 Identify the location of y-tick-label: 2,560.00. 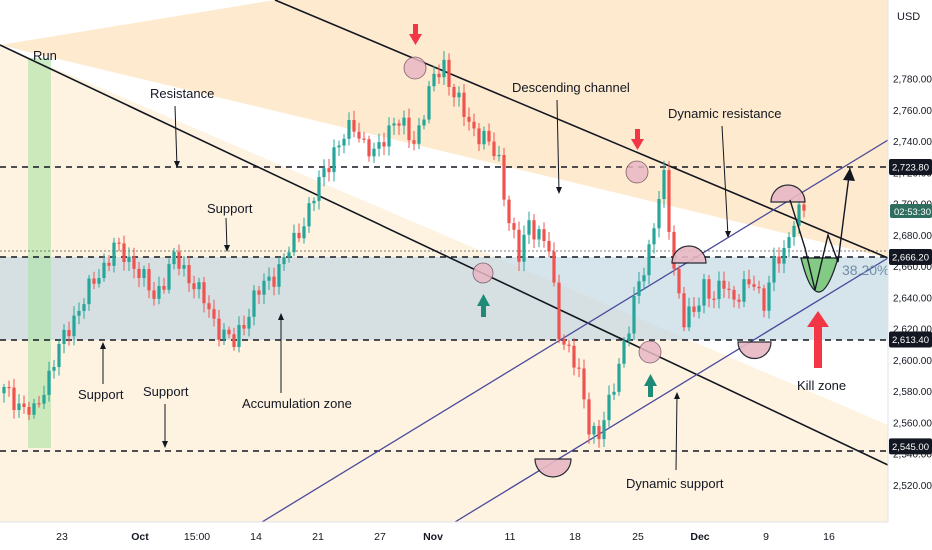
(912, 423).